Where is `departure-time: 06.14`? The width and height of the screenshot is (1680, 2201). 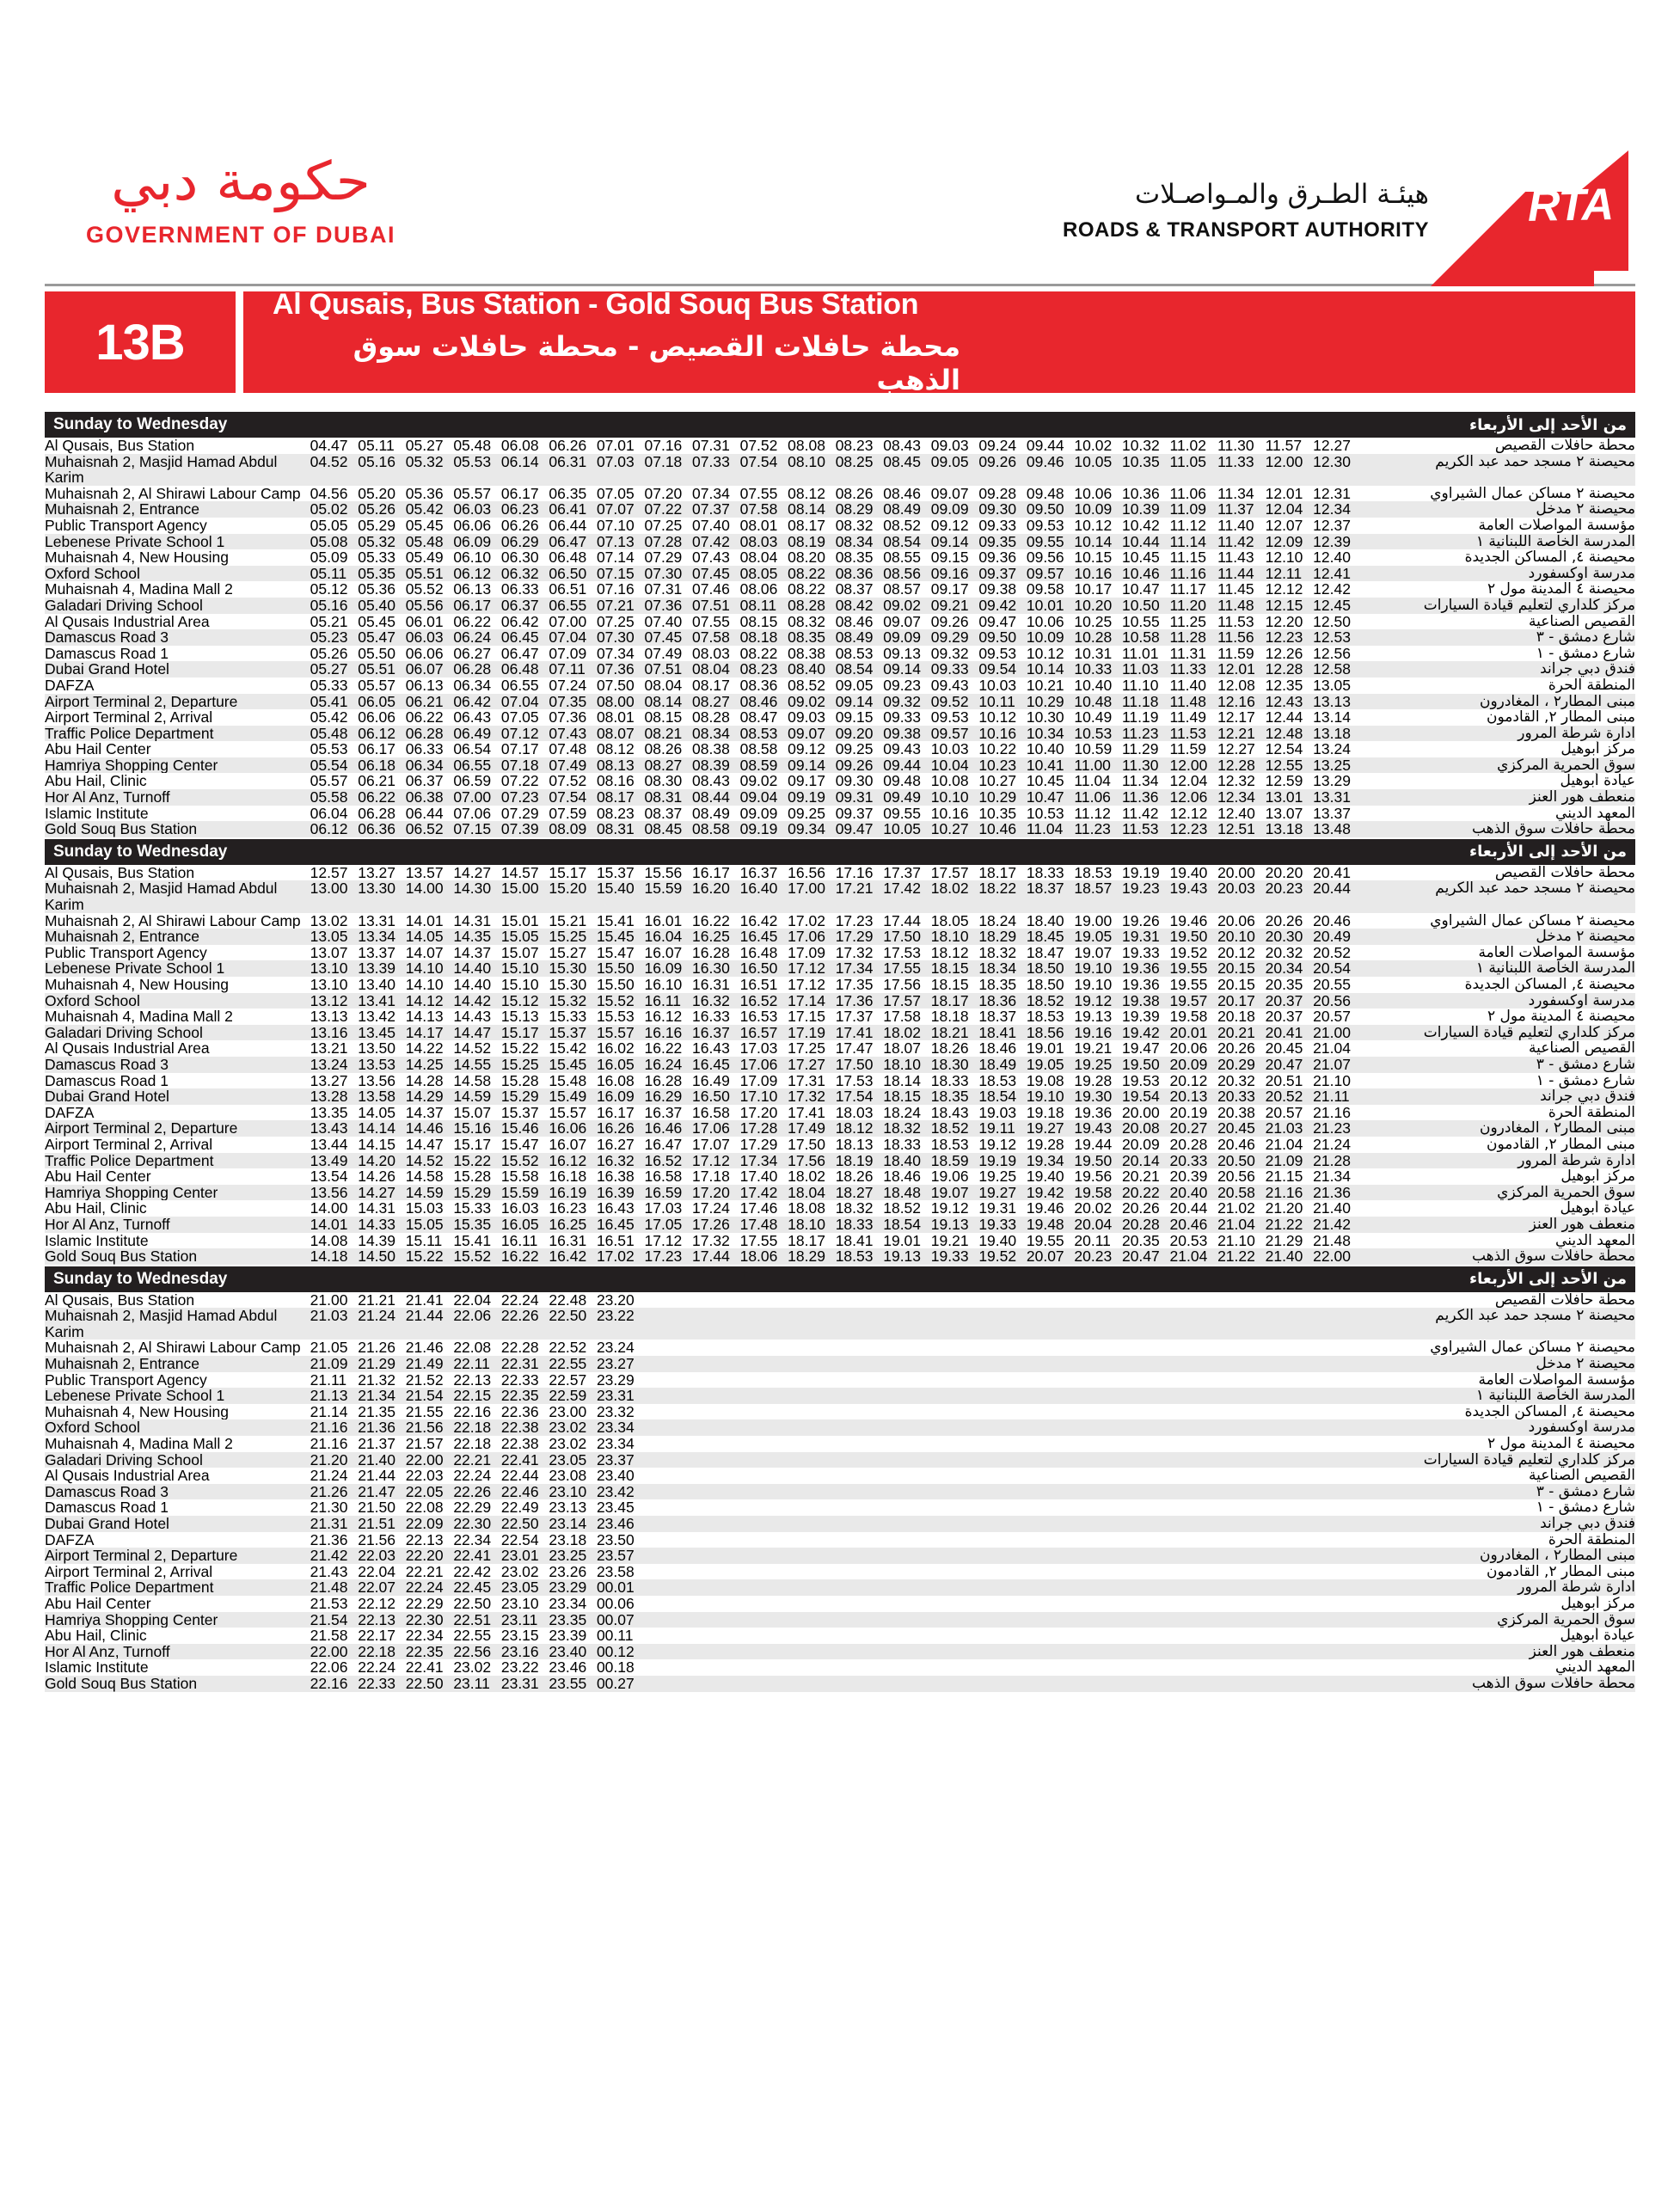 departure-time: 06.14 is located at coordinates (525, 469).